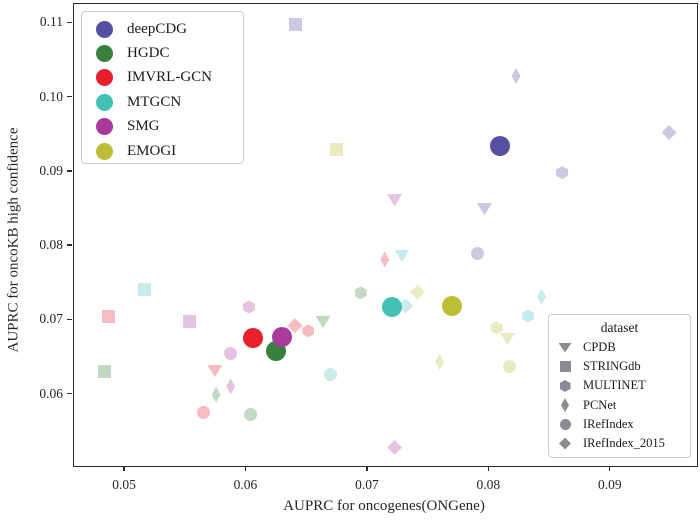  I want to click on legend-method-SMG: SMG, so click(162, 127).